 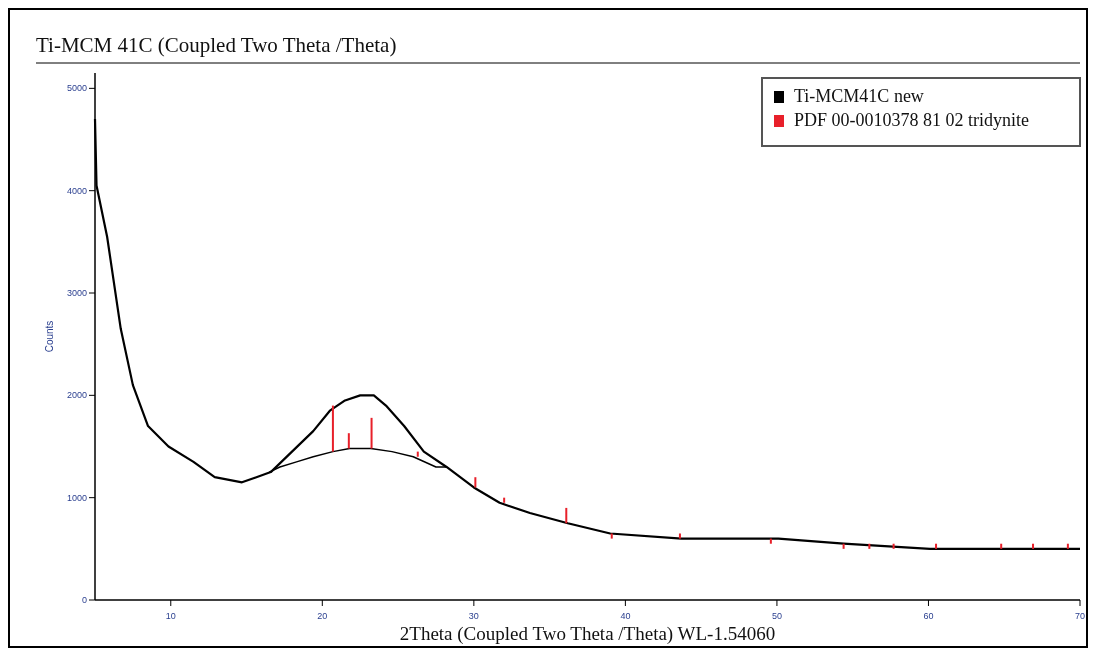 I want to click on x-tick-label: 50, so click(x=776, y=616).